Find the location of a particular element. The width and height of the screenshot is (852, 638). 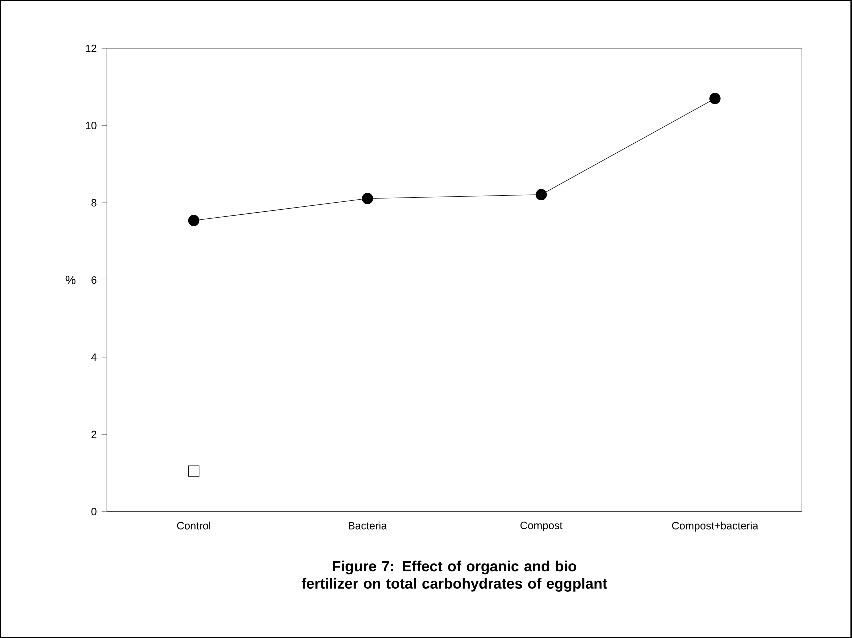

x-tick-label: Bacteria is located at coordinates (368, 526).